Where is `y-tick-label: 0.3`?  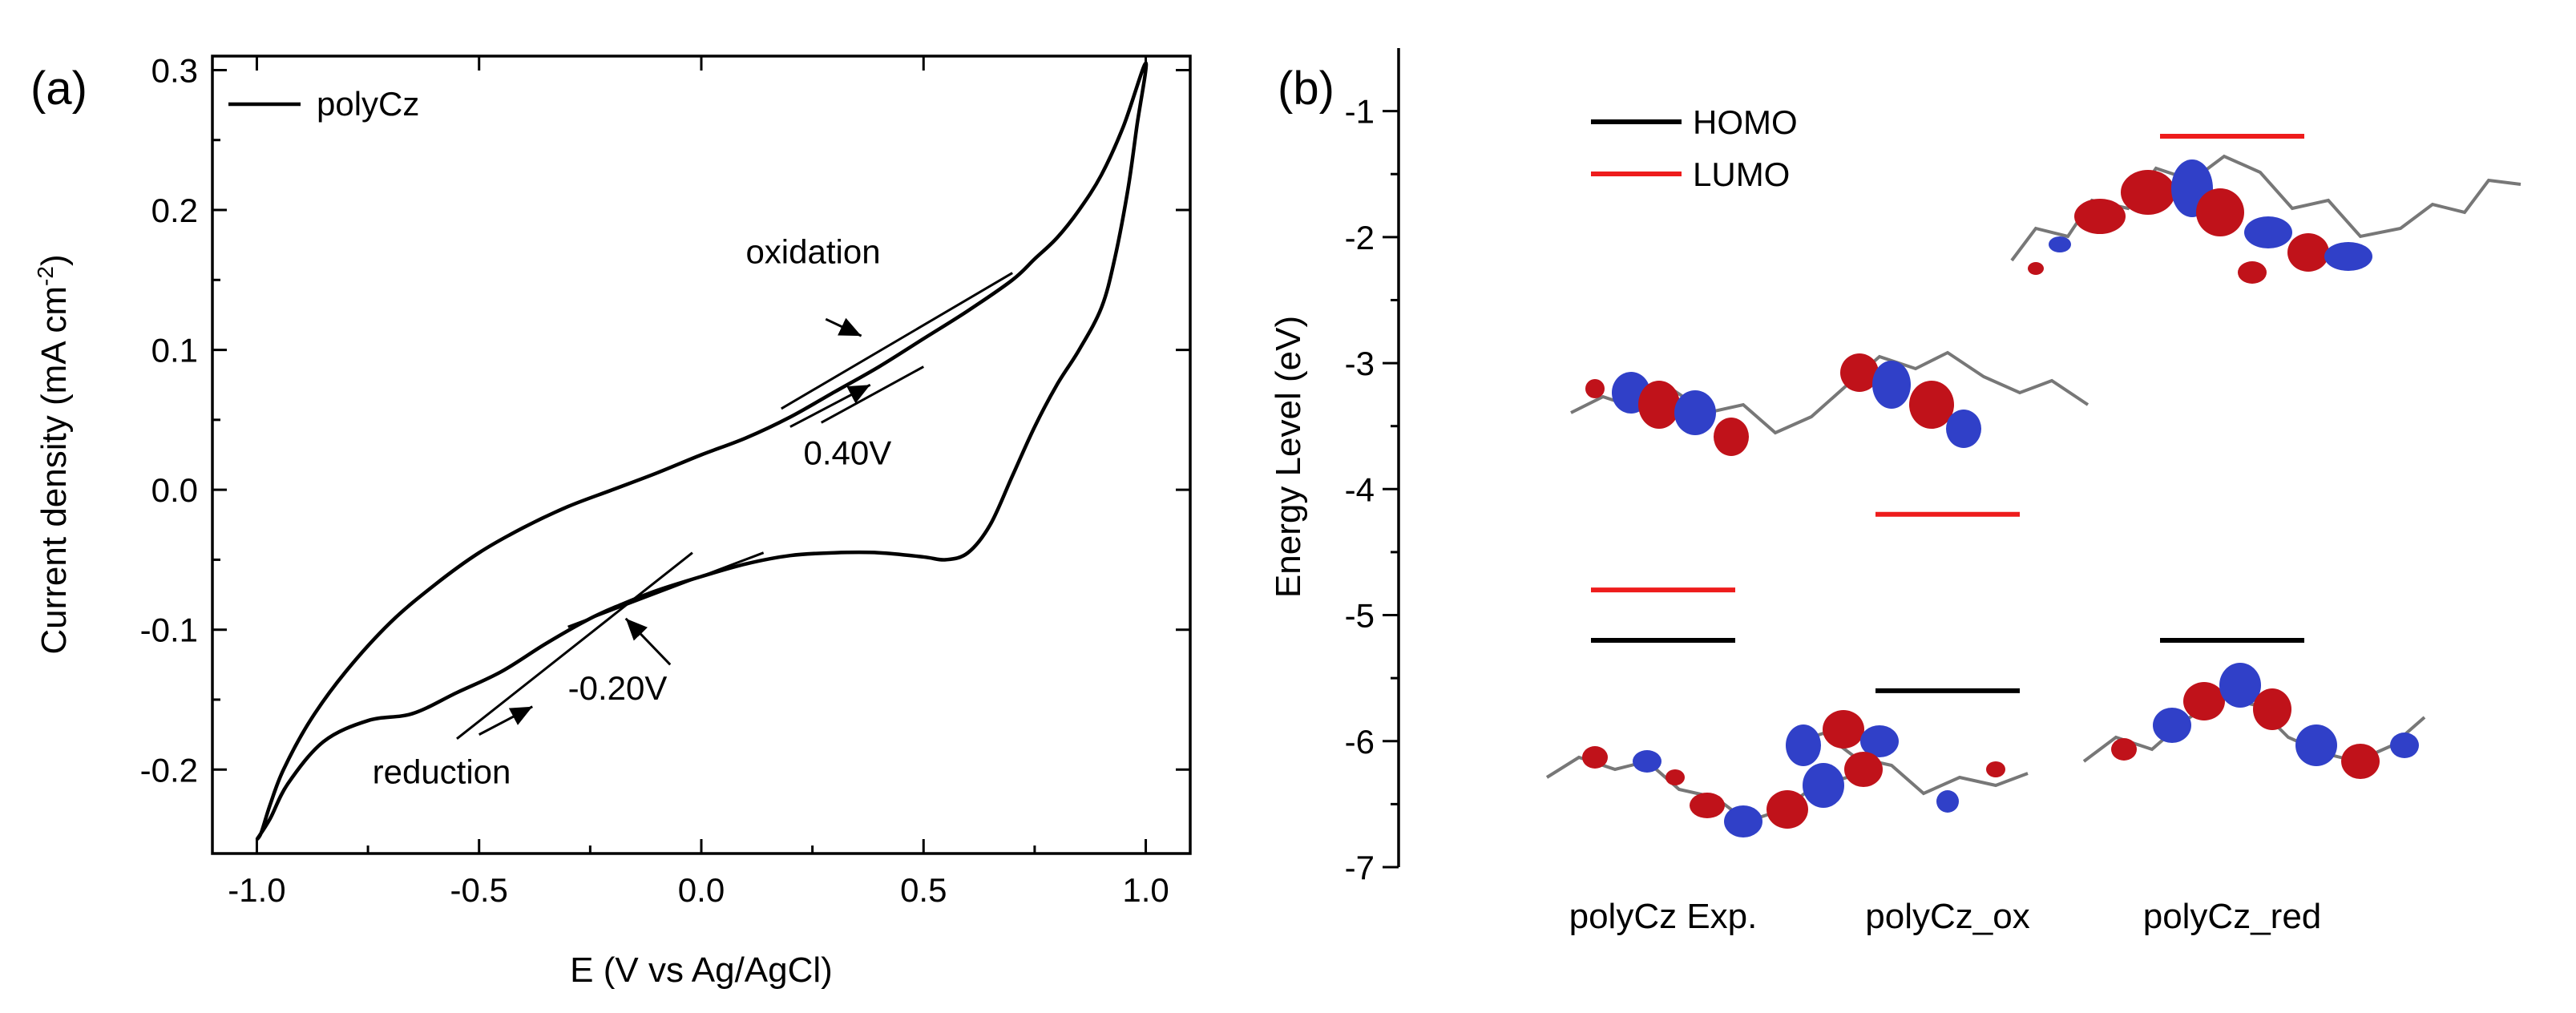
y-tick-label: 0.3 is located at coordinates (174, 70).